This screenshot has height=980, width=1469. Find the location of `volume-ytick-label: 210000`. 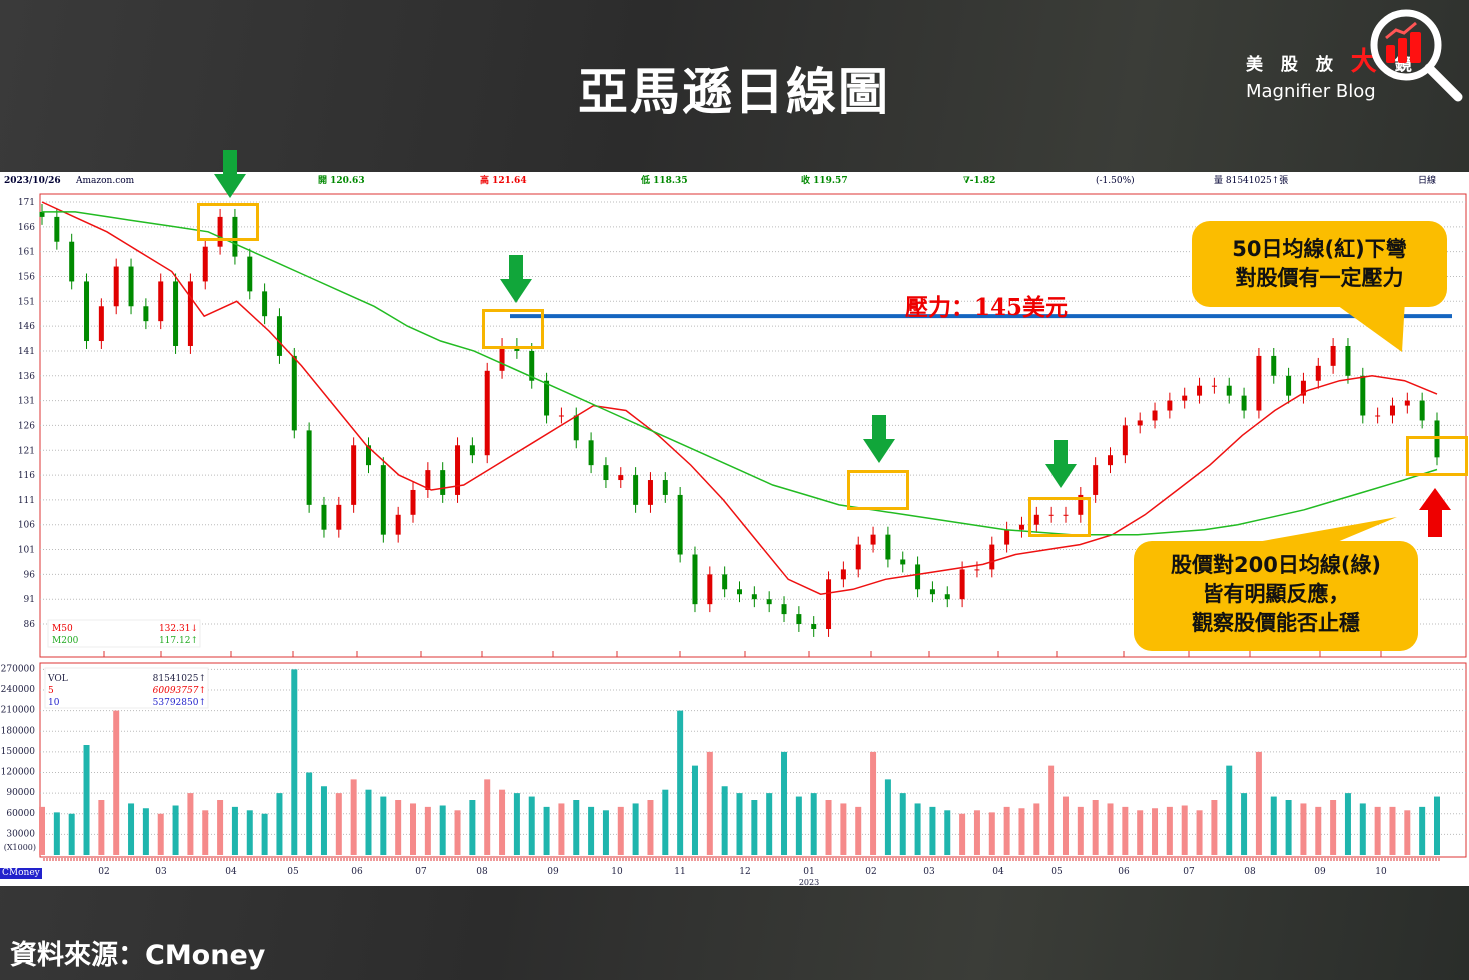

volume-ytick-label: 210000 is located at coordinates (18, 711).